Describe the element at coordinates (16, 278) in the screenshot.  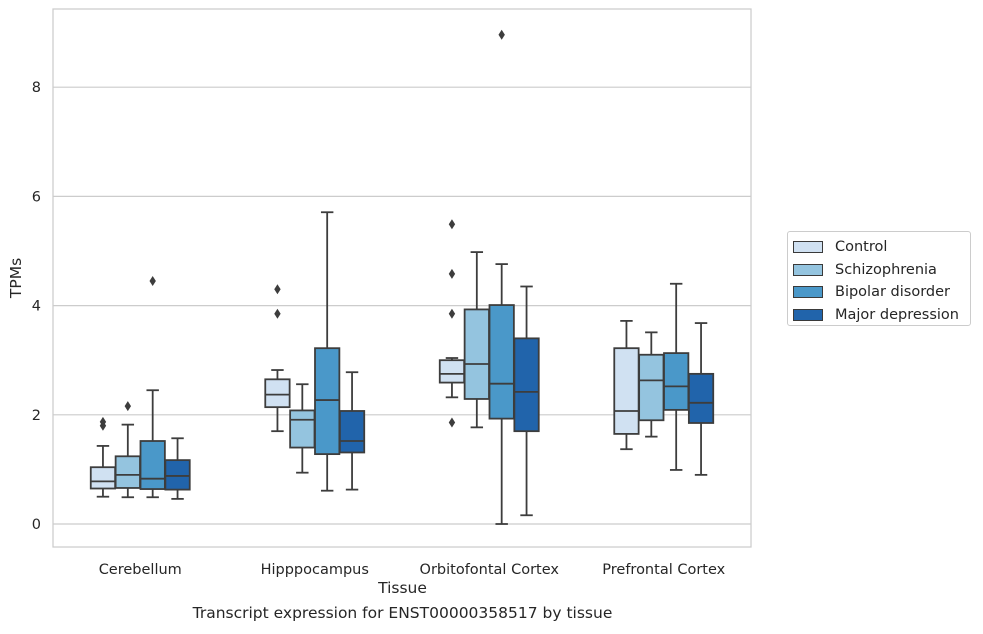
I see `y-axis-title: TPMs` at that location.